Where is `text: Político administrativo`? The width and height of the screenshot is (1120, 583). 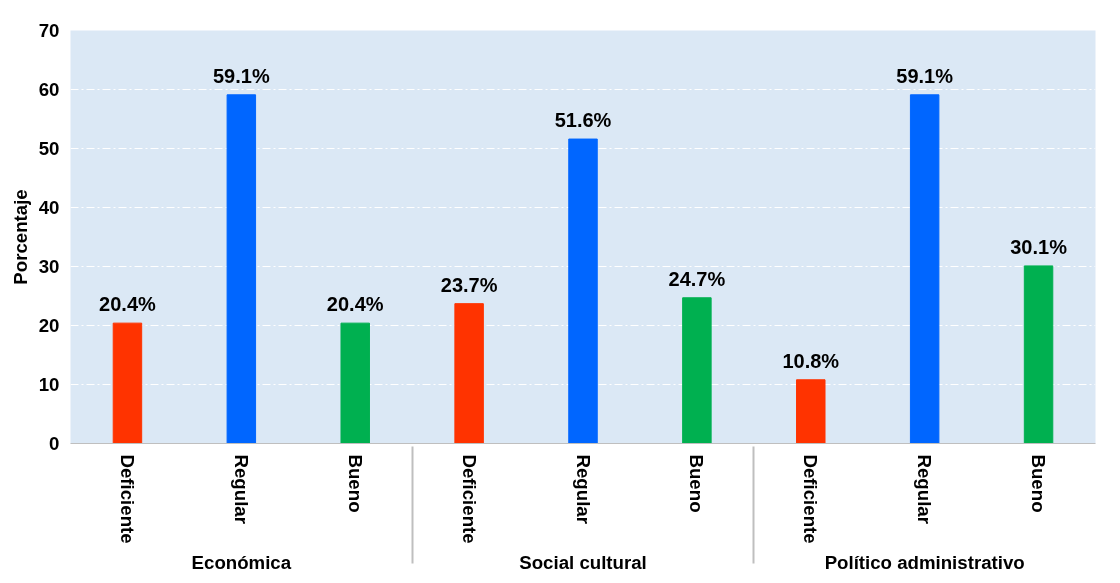
text: Político administrativo is located at coordinates (924, 562).